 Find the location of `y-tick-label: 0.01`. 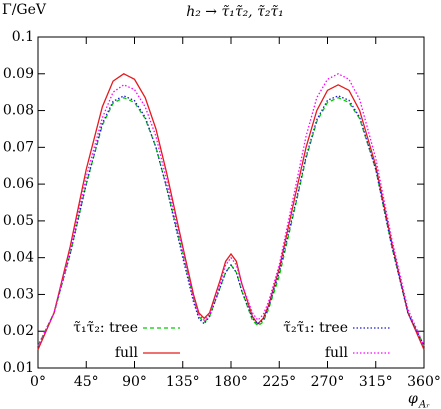

y-tick-label: 0.01 is located at coordinates (18, 368).